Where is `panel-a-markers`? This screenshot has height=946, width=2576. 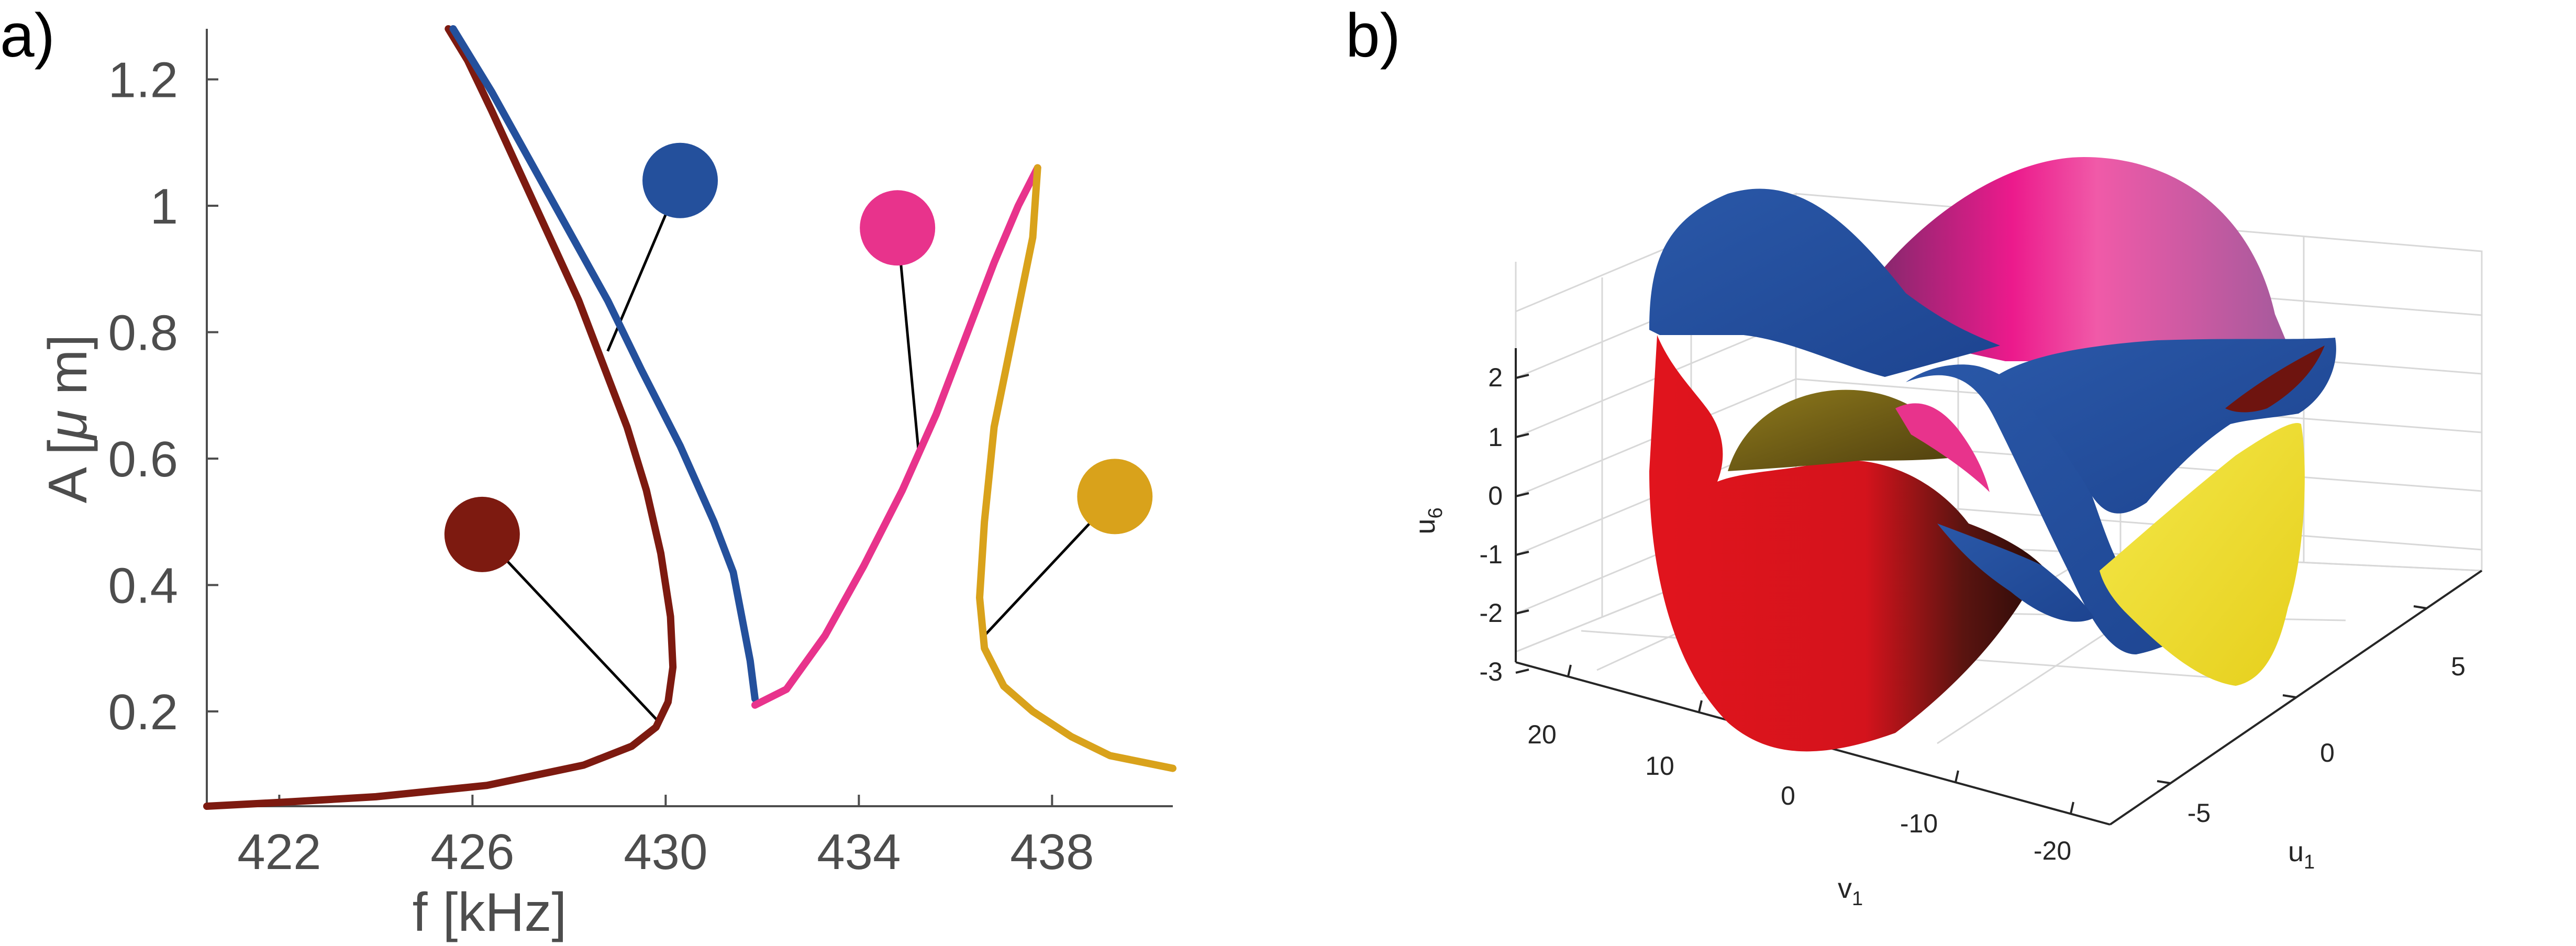
panel-a-markers is located at coordinates (798, 357).